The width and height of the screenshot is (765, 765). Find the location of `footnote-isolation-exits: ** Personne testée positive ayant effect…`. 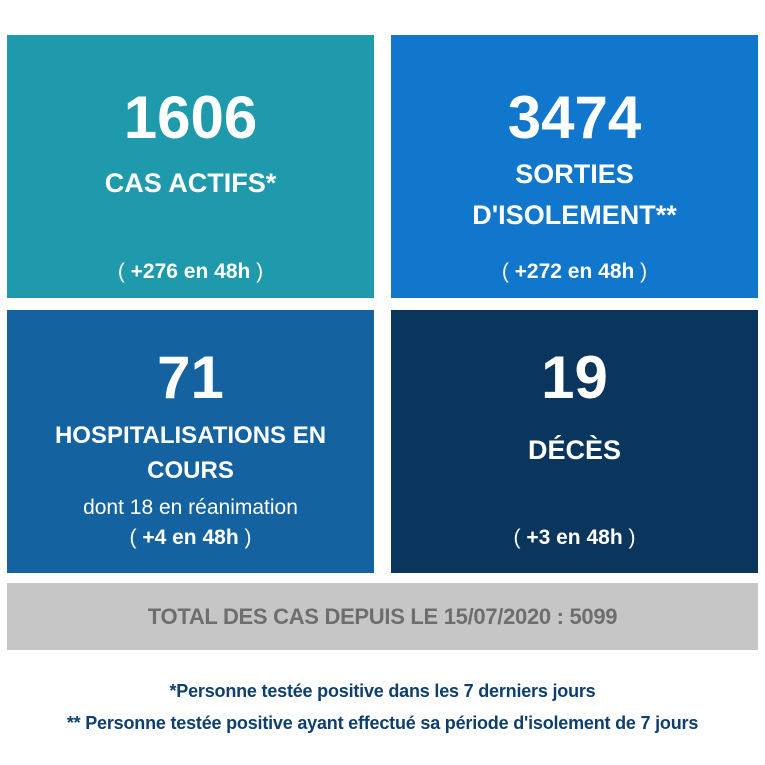

footnote-isolation-exits: ** Personne testée positive ayant effect… is located at coordinates (382, 723).